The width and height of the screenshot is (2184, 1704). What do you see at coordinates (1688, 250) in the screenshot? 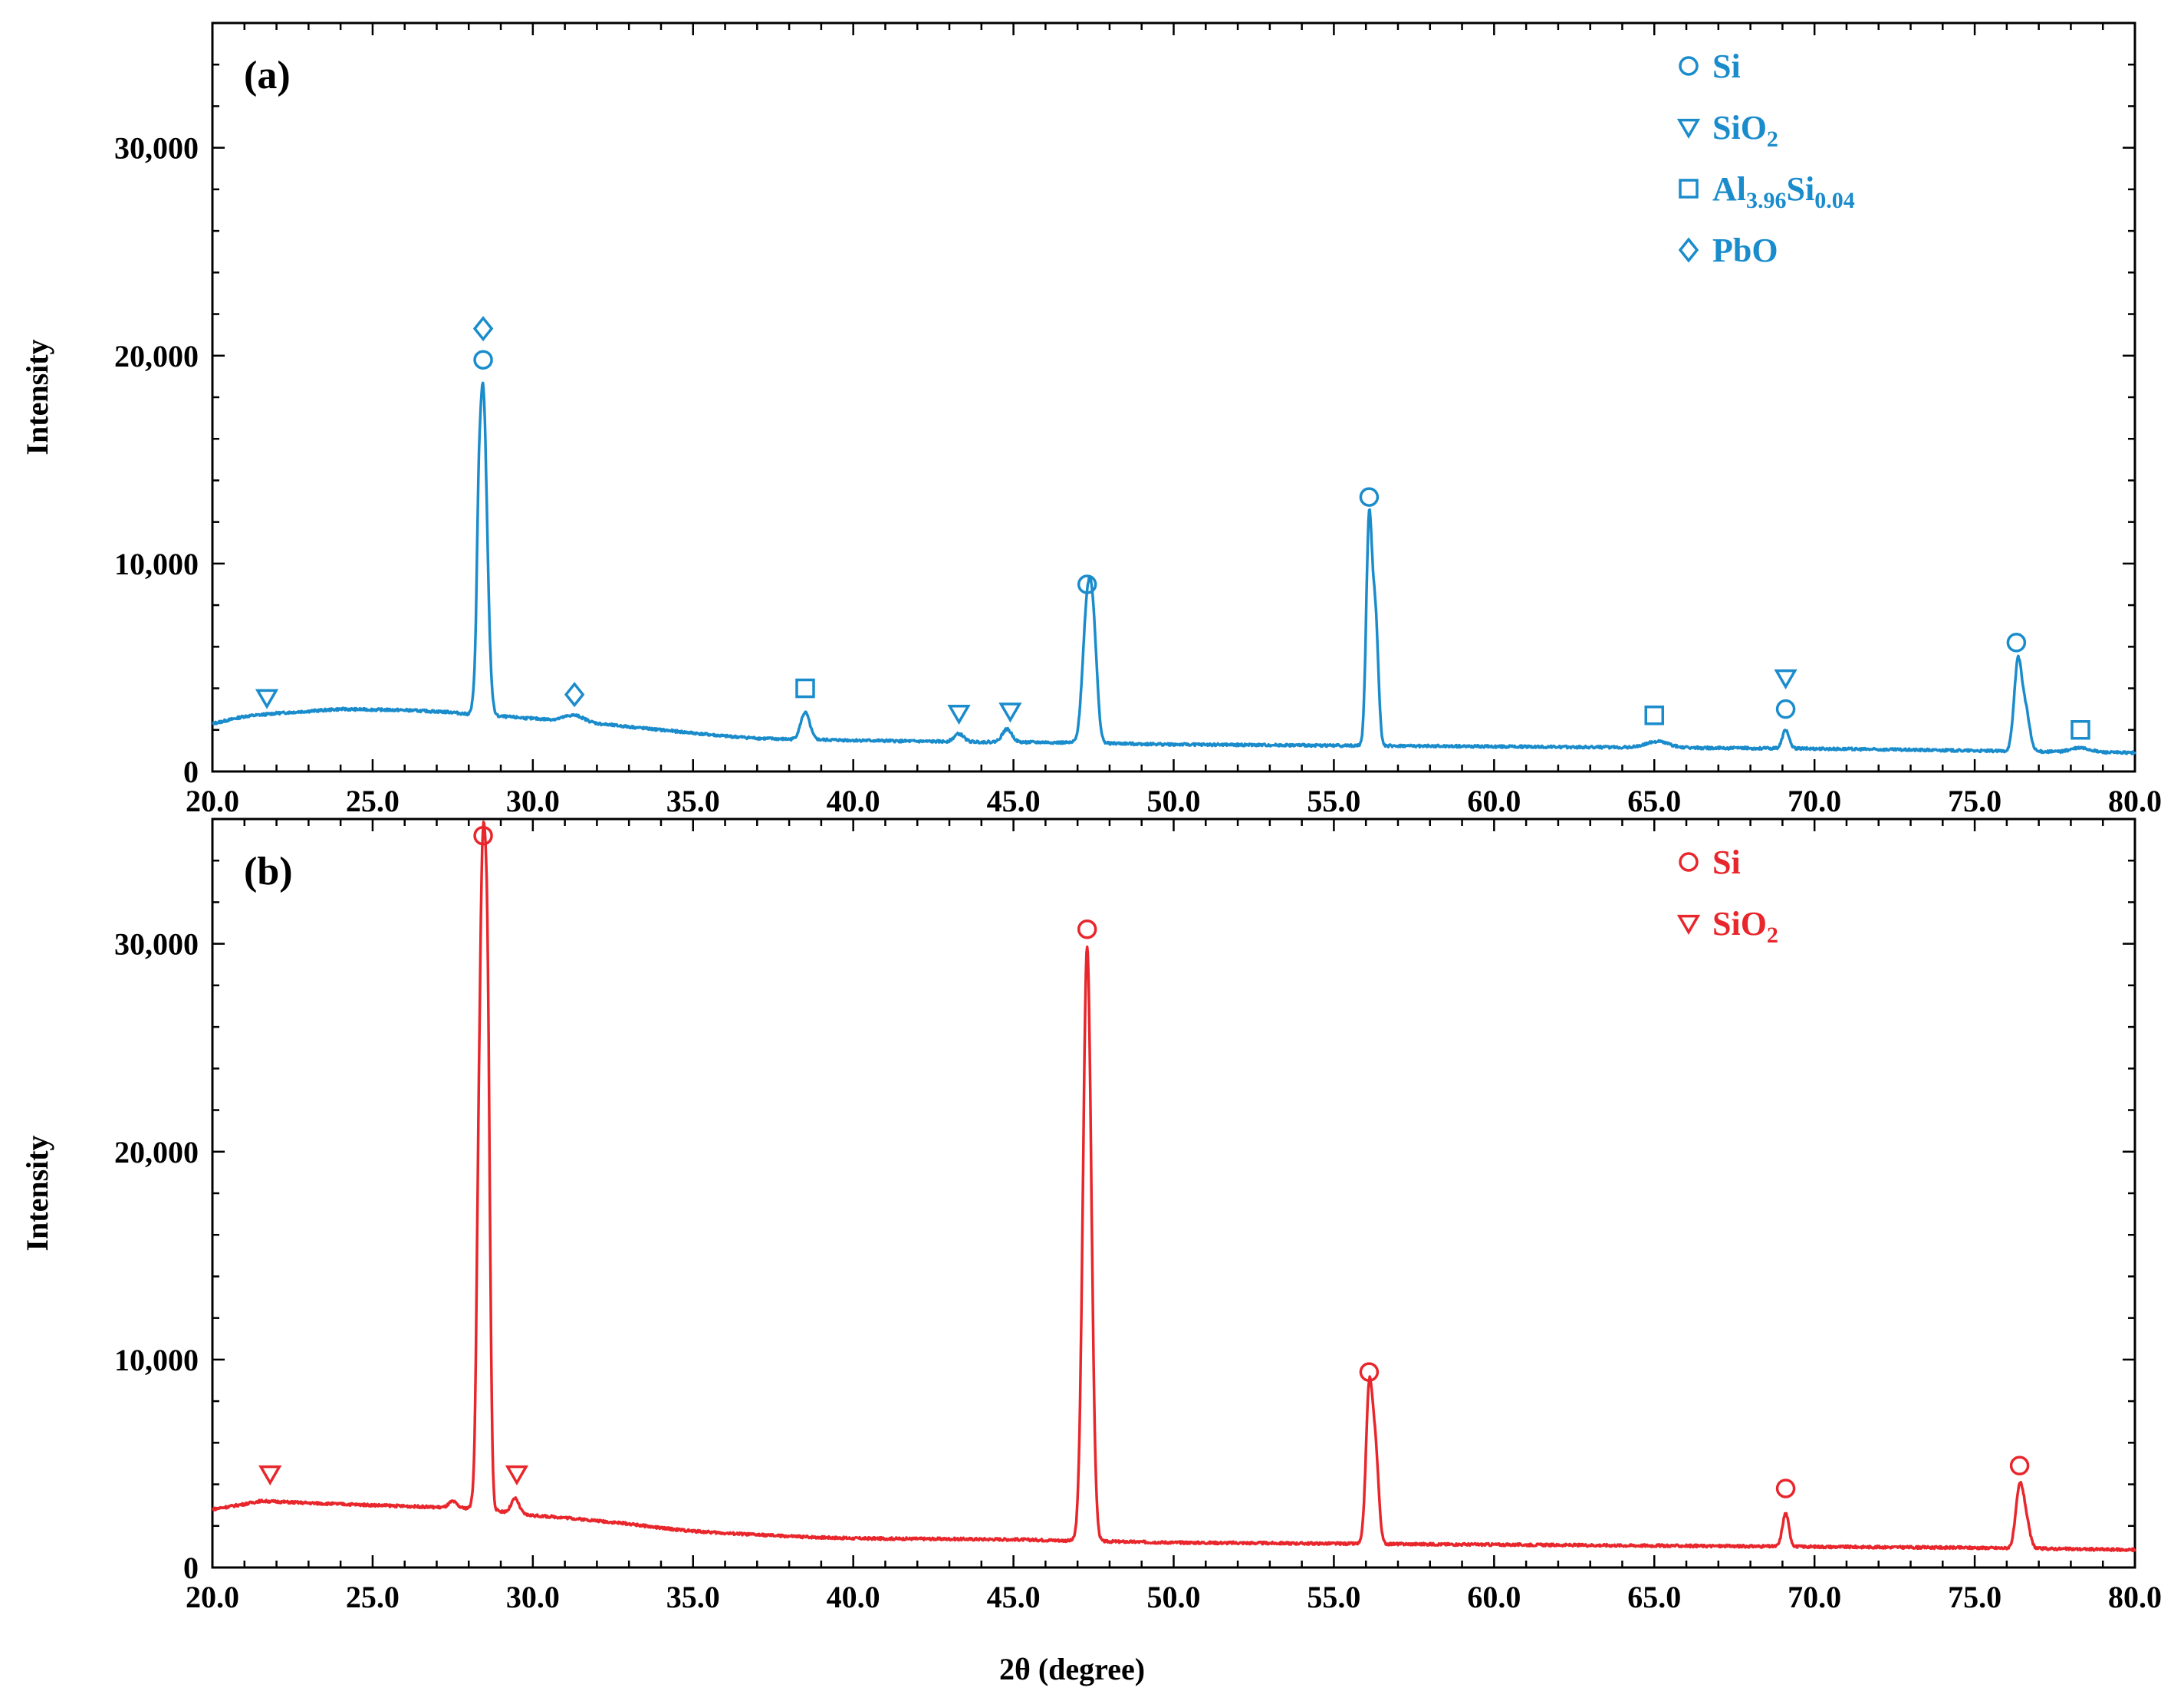
I see `legend-marker-diamond` at bounding box center [1688, 250].